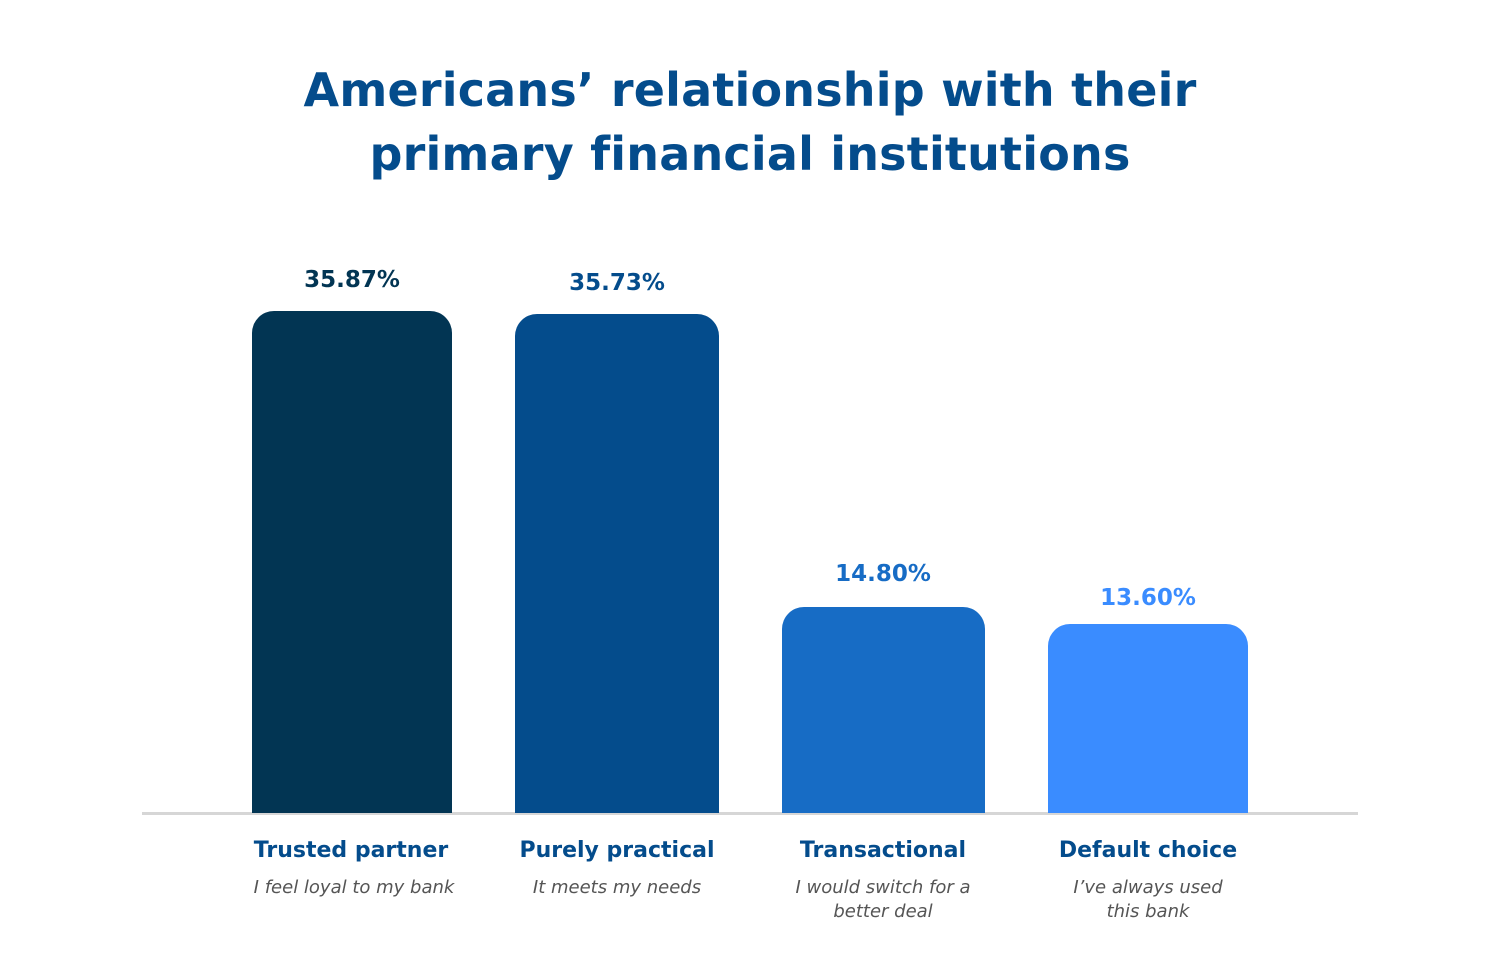 Image resolution: width=1500 pixels, height=976 pixels. Describe the element at coordinates (1148, 850) in the screenshot. I see `category-label-default-choice: Default choice` at that location.